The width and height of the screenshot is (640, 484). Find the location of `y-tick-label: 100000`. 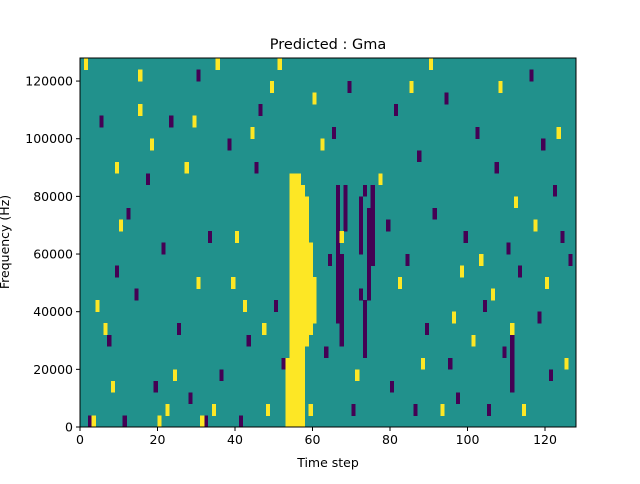

y-tick-label: 100000 is located at coordinates (49, 138).